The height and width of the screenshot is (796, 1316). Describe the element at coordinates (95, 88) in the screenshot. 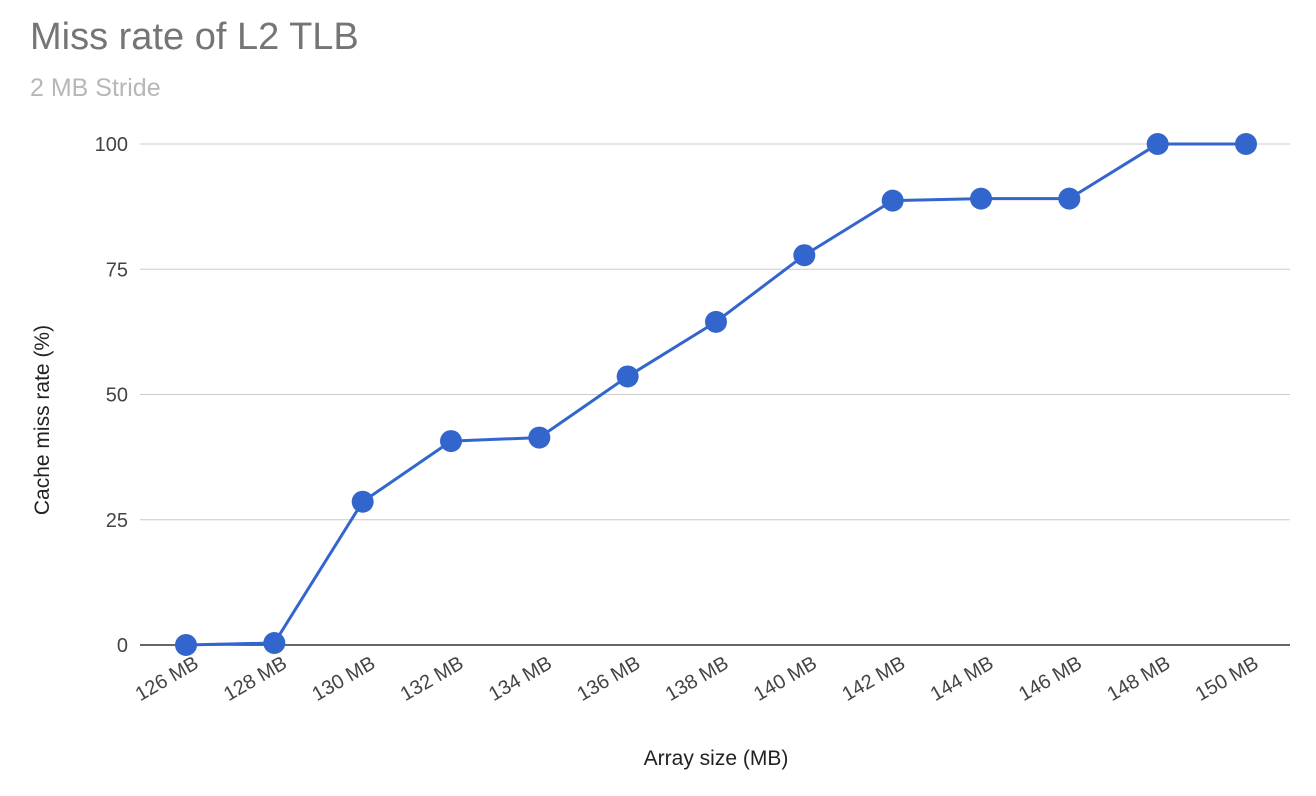

I see `chart-subtitle: 2 MB Stride` at that location.